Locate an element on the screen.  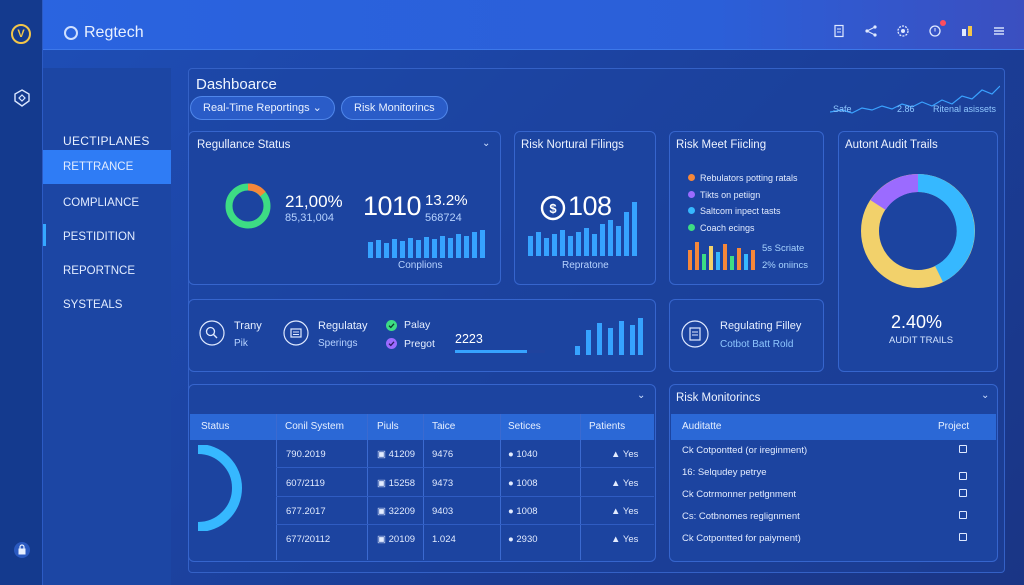
monitor-row: 16: Selqudey petrye is located at coordinates (724, 472).